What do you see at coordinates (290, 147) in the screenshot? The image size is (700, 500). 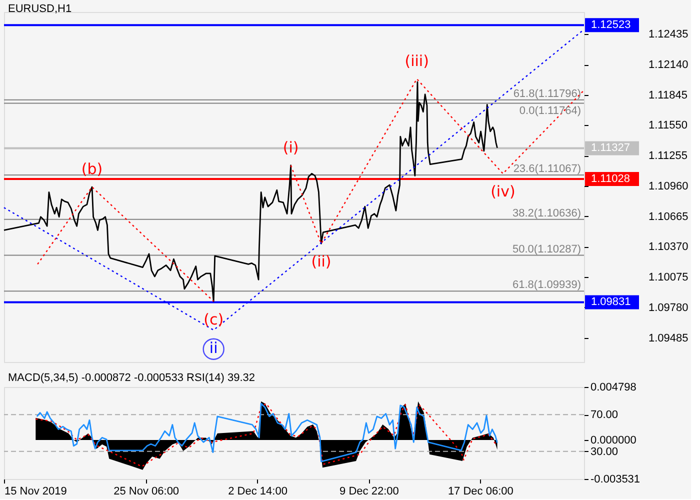 I see `annotation: (i)` at bounding box center [290, 147].